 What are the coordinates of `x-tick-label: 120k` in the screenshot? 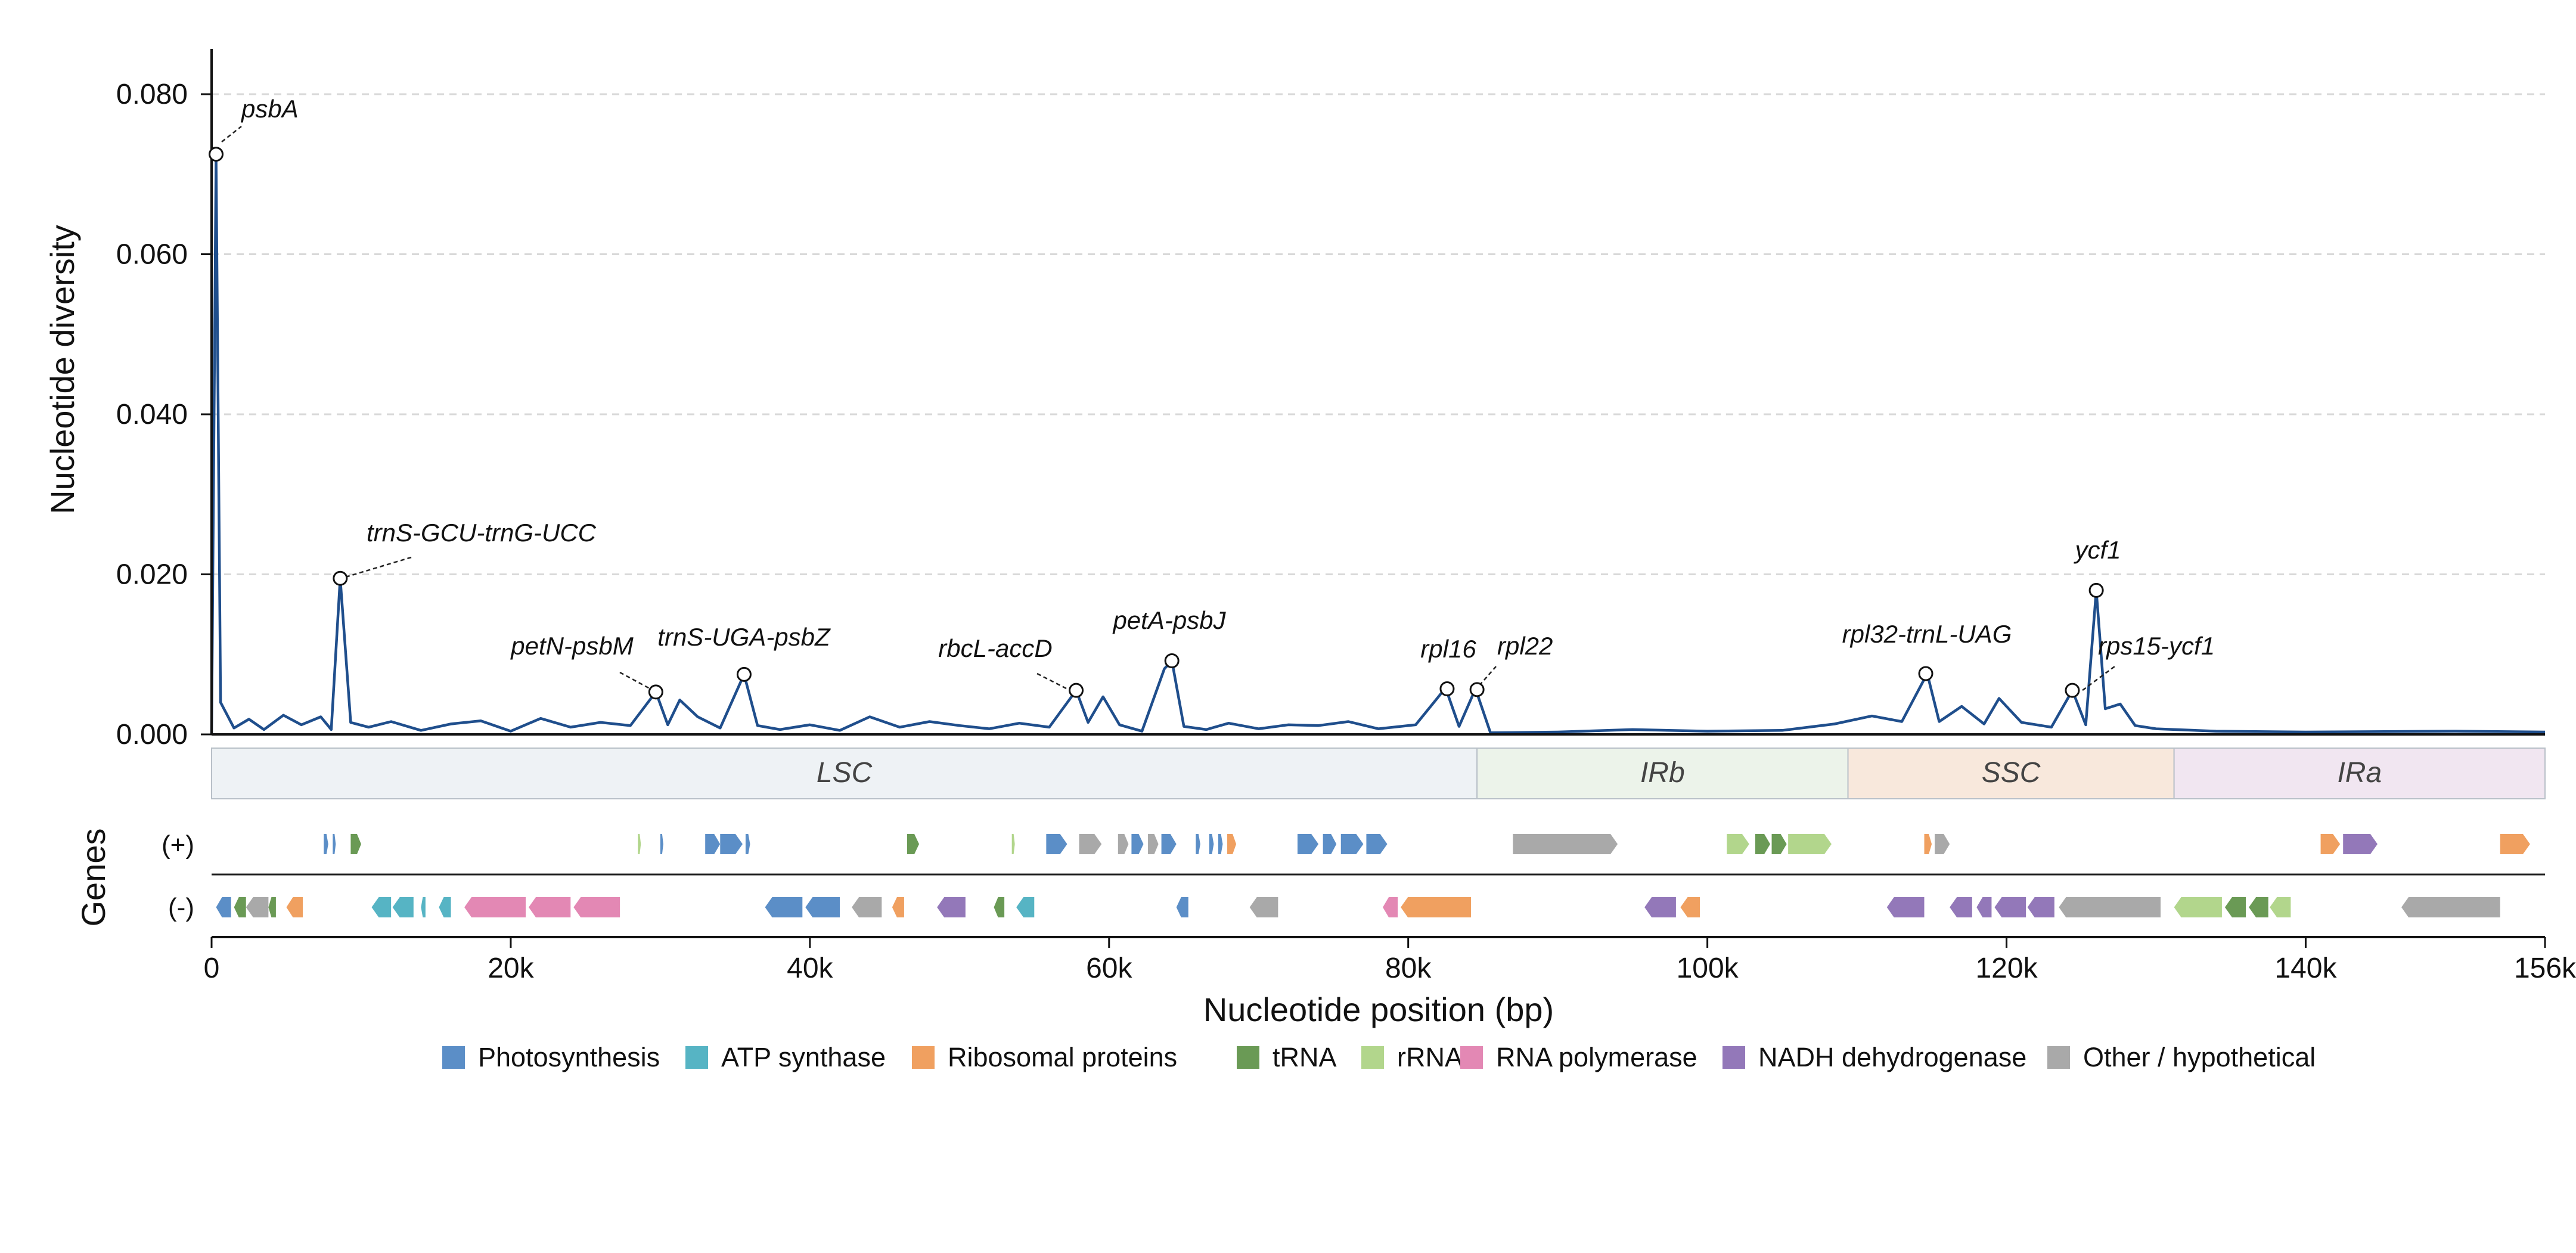 It's located at (2007, 968).